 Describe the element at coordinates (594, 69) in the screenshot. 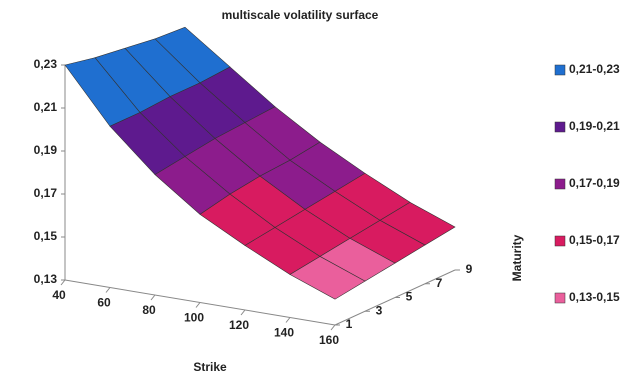

I see `legend-label: 0,21-0,23` at that location.